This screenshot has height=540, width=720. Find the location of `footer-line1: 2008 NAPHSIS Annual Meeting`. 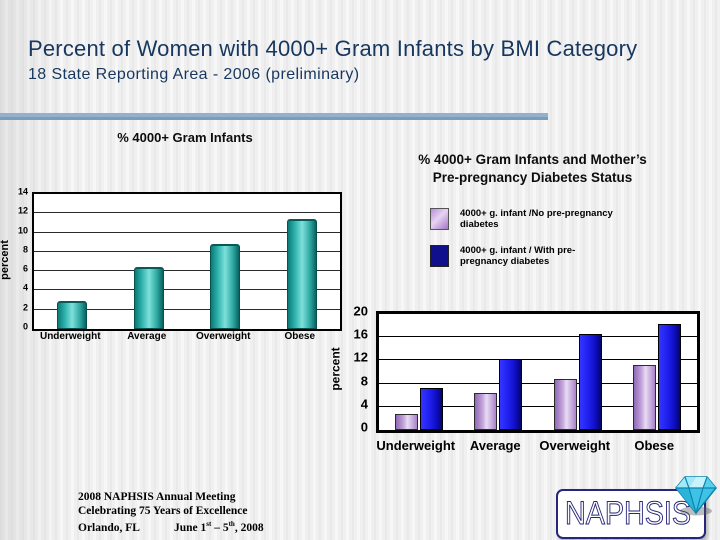

footer-line1: 2008 NAPHSIS Annual Meeting is located at coordinates (157, 497).